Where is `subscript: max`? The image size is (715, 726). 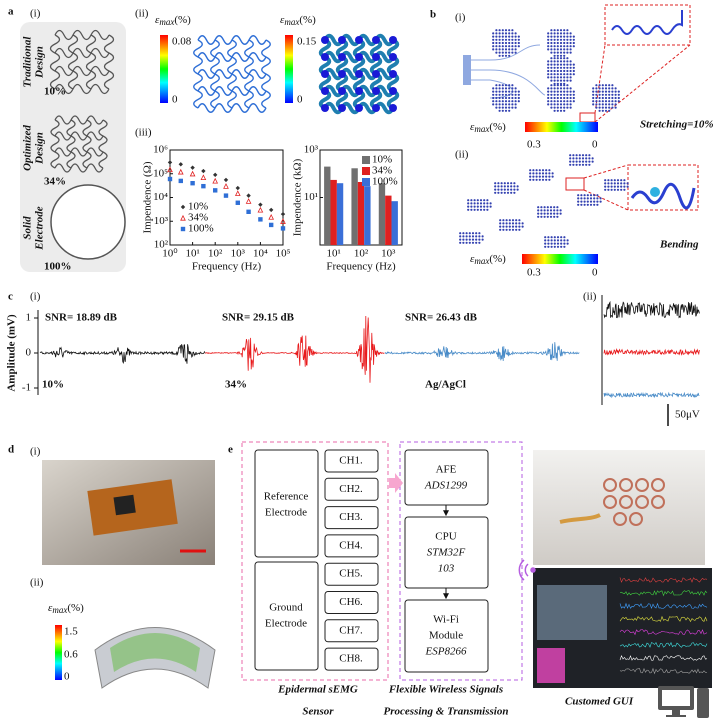
subscript: max is located at coordinates (291, 22).